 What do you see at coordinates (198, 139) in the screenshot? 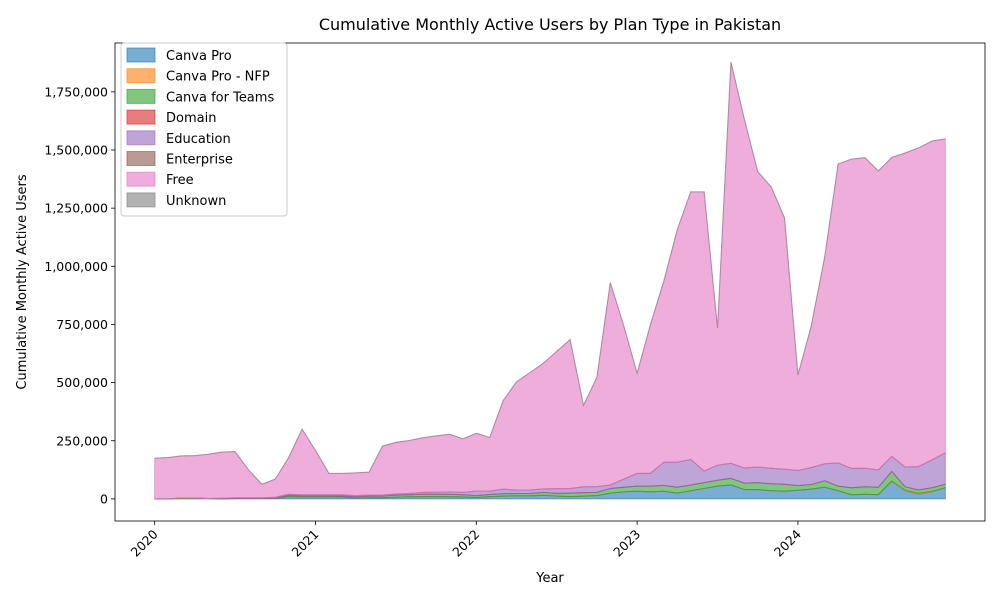
I see `legend-label: Education` at bounding box center [198, 139].